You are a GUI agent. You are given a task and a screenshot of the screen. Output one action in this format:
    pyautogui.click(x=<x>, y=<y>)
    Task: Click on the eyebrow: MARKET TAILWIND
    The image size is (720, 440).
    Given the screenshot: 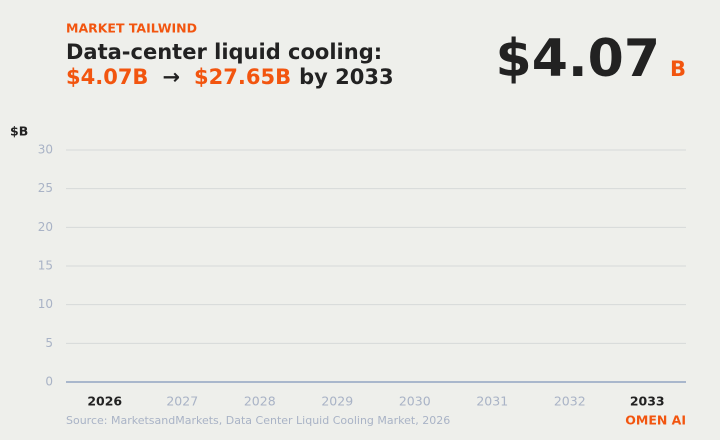 What is the action you would take?
    pyautogui.click(x=131, y=28)
    